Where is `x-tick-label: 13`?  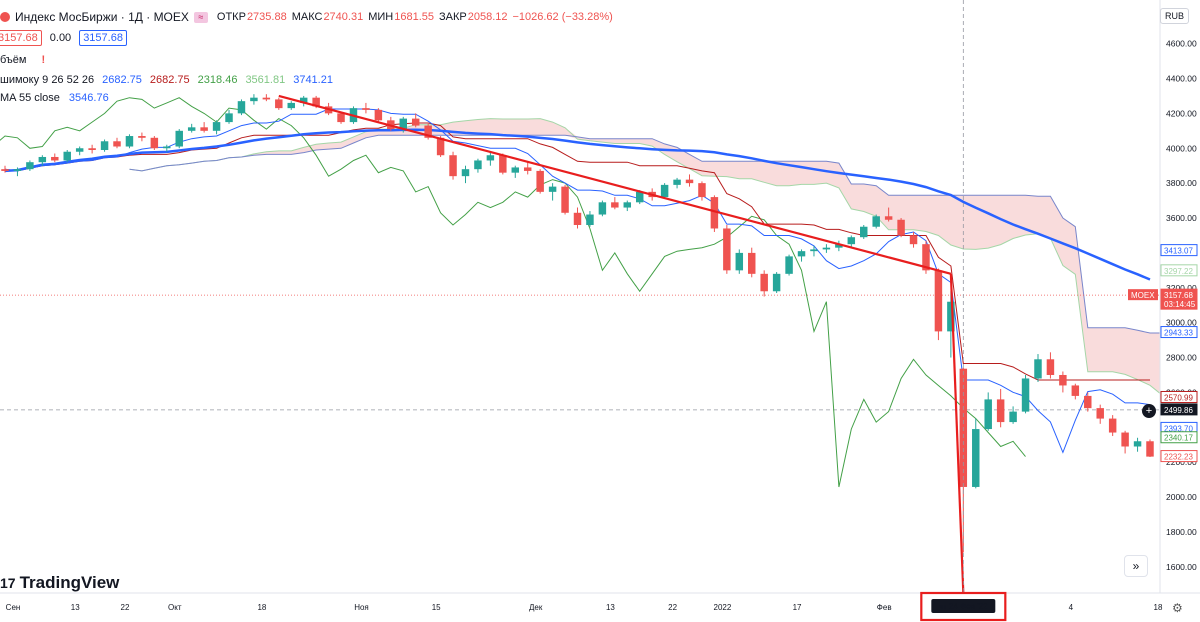
x-tick-label: 13 is located at coordinates (75, 607).